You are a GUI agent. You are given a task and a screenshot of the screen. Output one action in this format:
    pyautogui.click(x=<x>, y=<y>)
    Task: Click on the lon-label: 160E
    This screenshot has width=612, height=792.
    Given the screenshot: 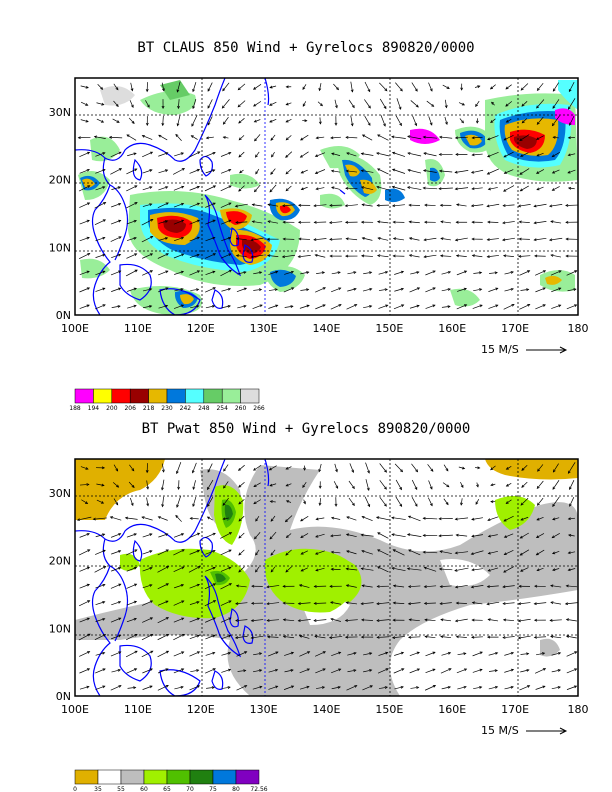 What is the action you would take?
    pyautogui.click(x=452, y=328)
    